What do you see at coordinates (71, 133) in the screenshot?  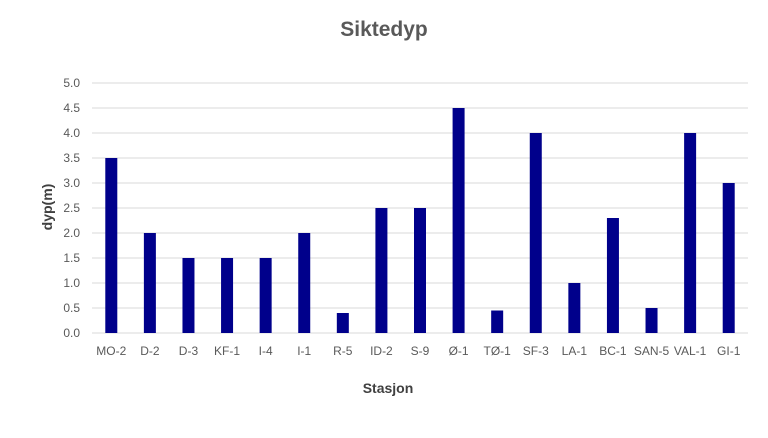 I see `y-tick-label: 4.0` at bounding box center [71, 133].